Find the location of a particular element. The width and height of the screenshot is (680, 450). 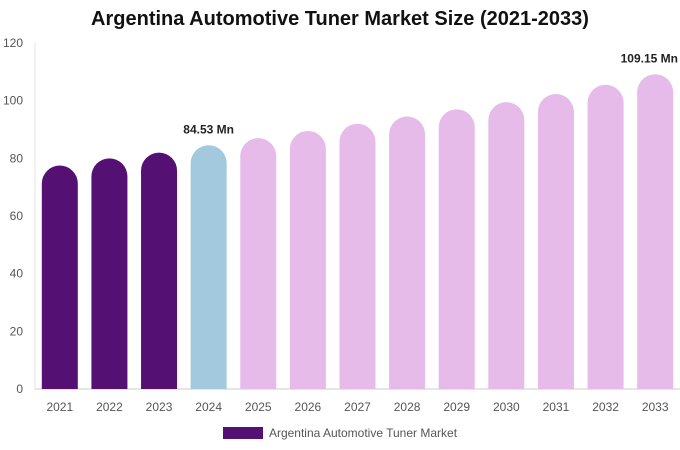

x-tick-label: 2032 is located at coordinates (605, 407).